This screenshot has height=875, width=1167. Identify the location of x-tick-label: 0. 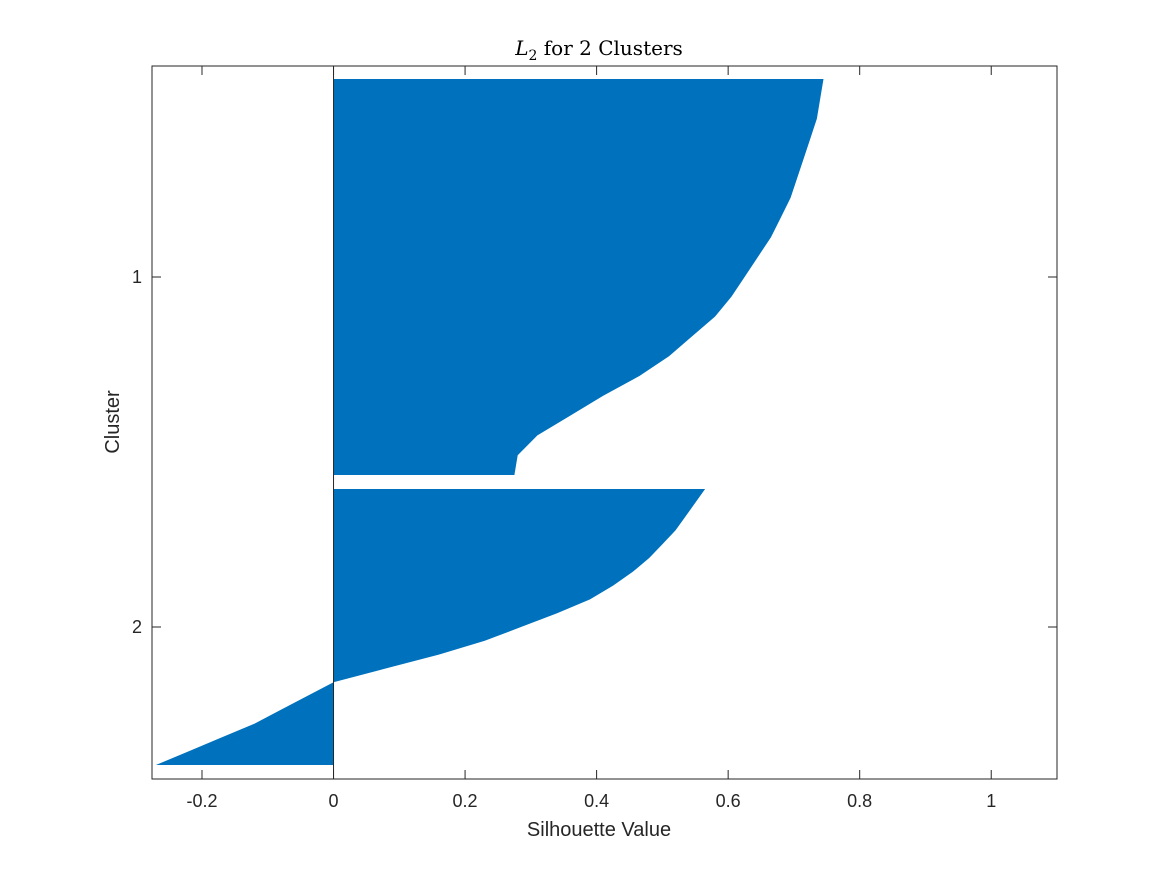
(334, 801).